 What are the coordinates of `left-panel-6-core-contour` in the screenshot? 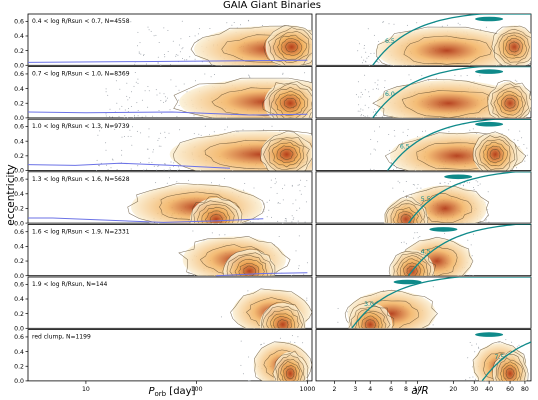 It's located at (290, 367).